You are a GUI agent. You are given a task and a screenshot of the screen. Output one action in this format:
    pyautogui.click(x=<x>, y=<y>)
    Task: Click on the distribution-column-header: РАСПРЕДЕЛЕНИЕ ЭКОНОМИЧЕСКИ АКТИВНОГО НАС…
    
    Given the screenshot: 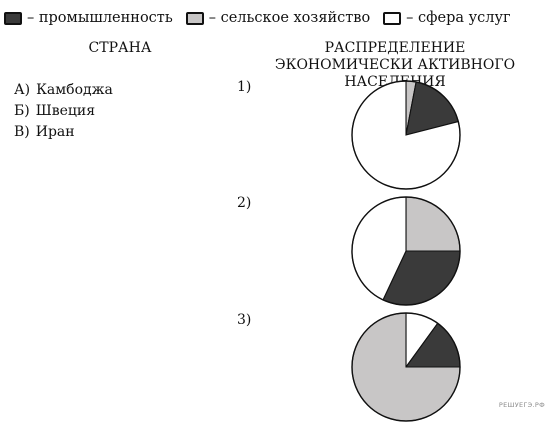 What is the action you would take?
    pyautogui.click(x=395, y=65)
    